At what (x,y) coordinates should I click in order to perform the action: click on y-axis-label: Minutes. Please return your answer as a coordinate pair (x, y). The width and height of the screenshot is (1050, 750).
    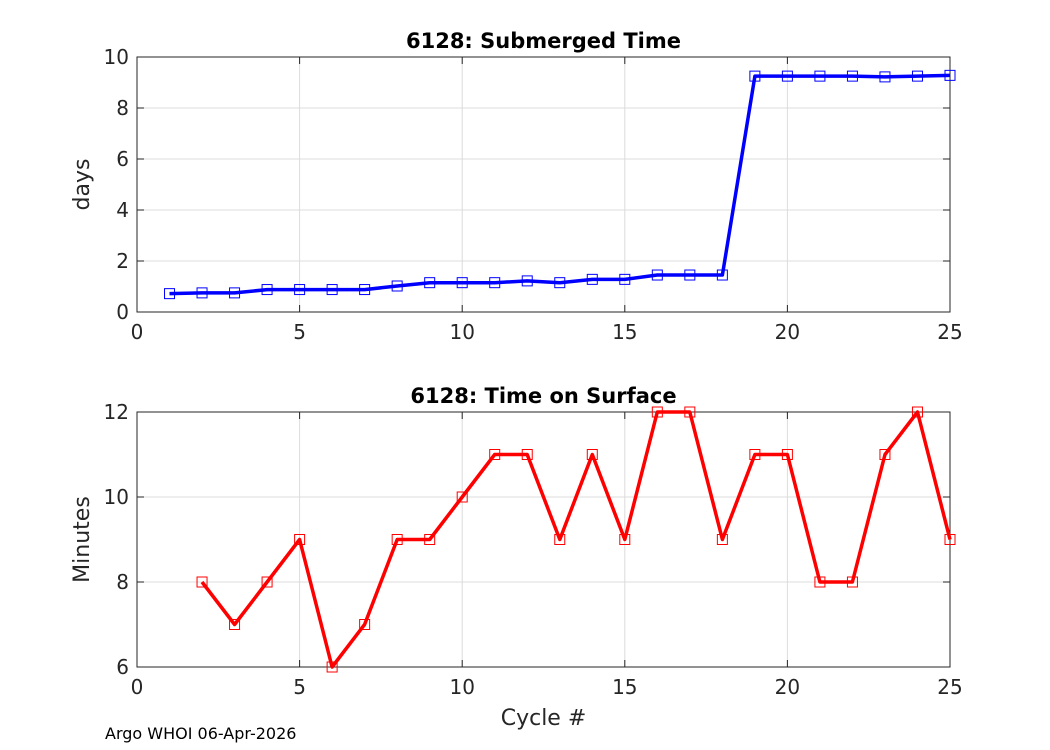
    Looking at the image, I should click on (82, 539).